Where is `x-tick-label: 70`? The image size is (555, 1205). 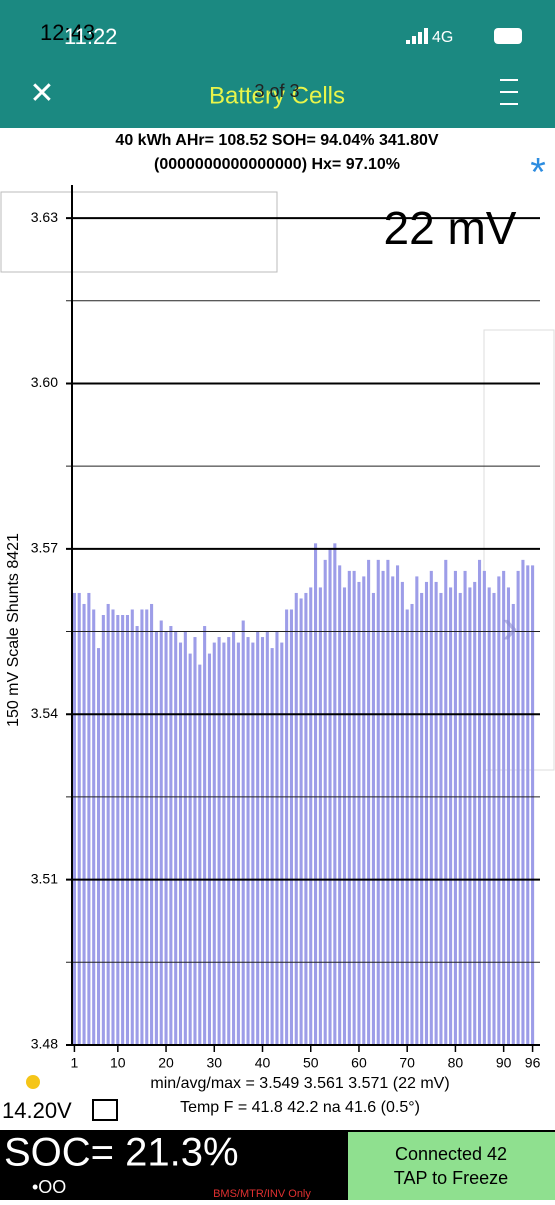
x-tick-label: 70 is located at coordinates (407, 1063).